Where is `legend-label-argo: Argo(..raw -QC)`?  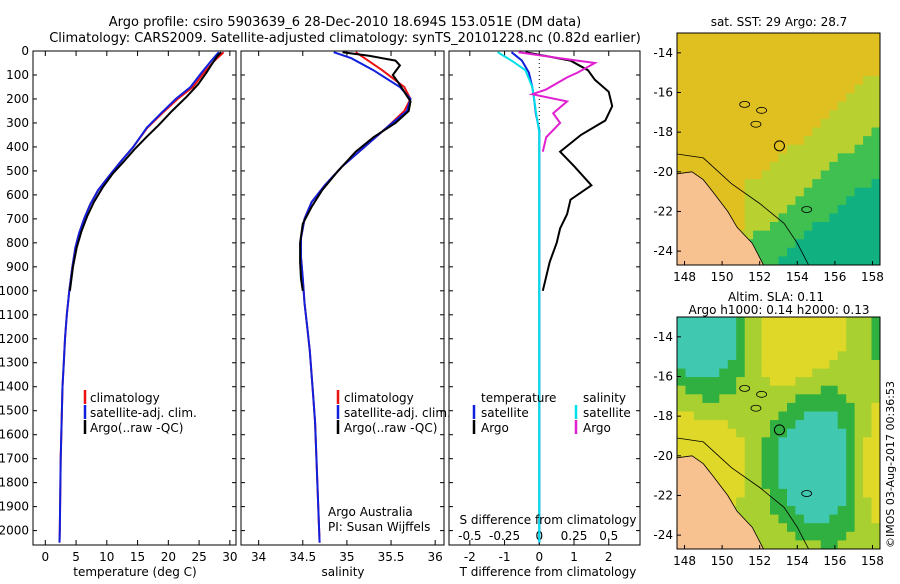 legend-label-argo: Argo(..raw -QC) is located at coordinates (136, 428).